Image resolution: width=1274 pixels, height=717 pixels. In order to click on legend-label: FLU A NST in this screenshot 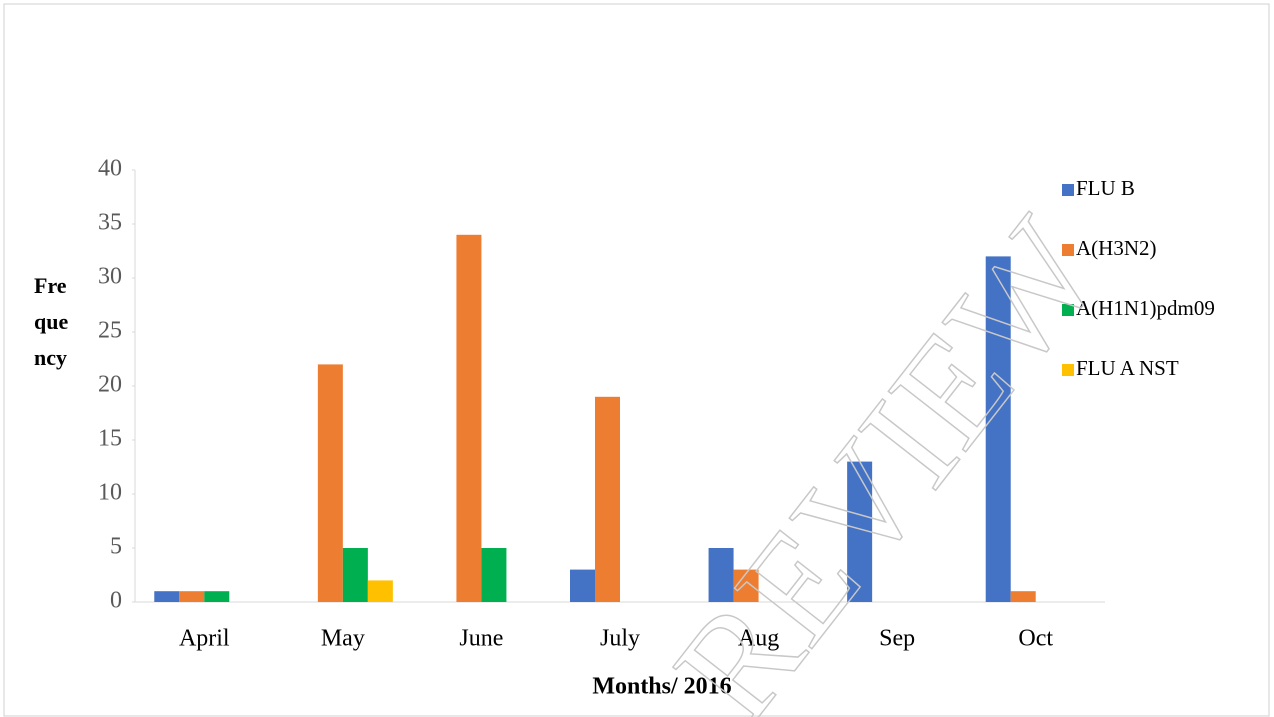, I will do `click(1127, 368)`.